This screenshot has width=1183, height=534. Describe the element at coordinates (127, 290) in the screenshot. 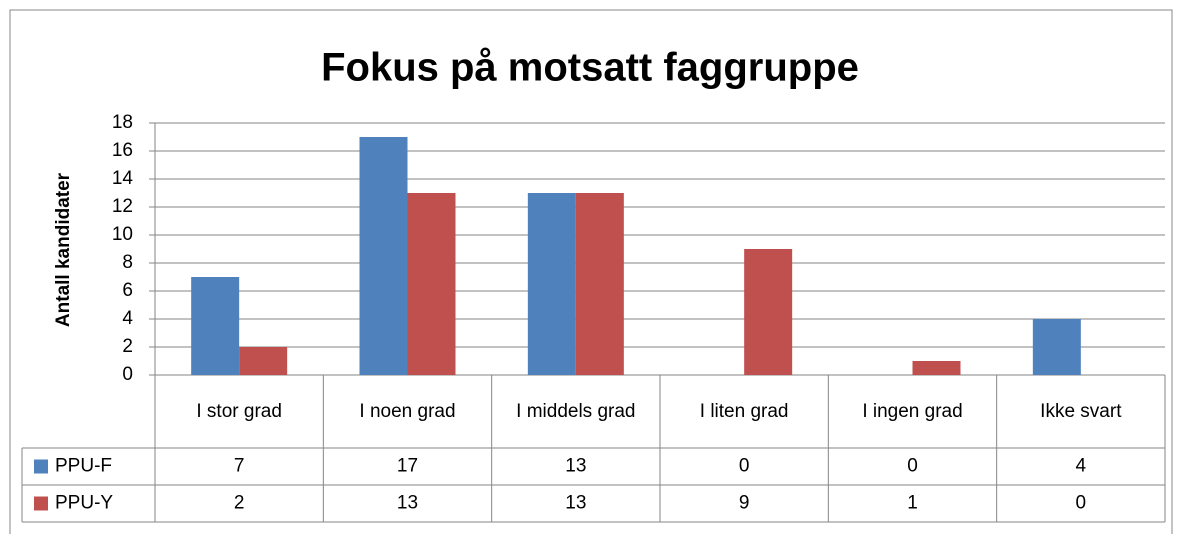

I see `y-tick-label: 6` at that location.